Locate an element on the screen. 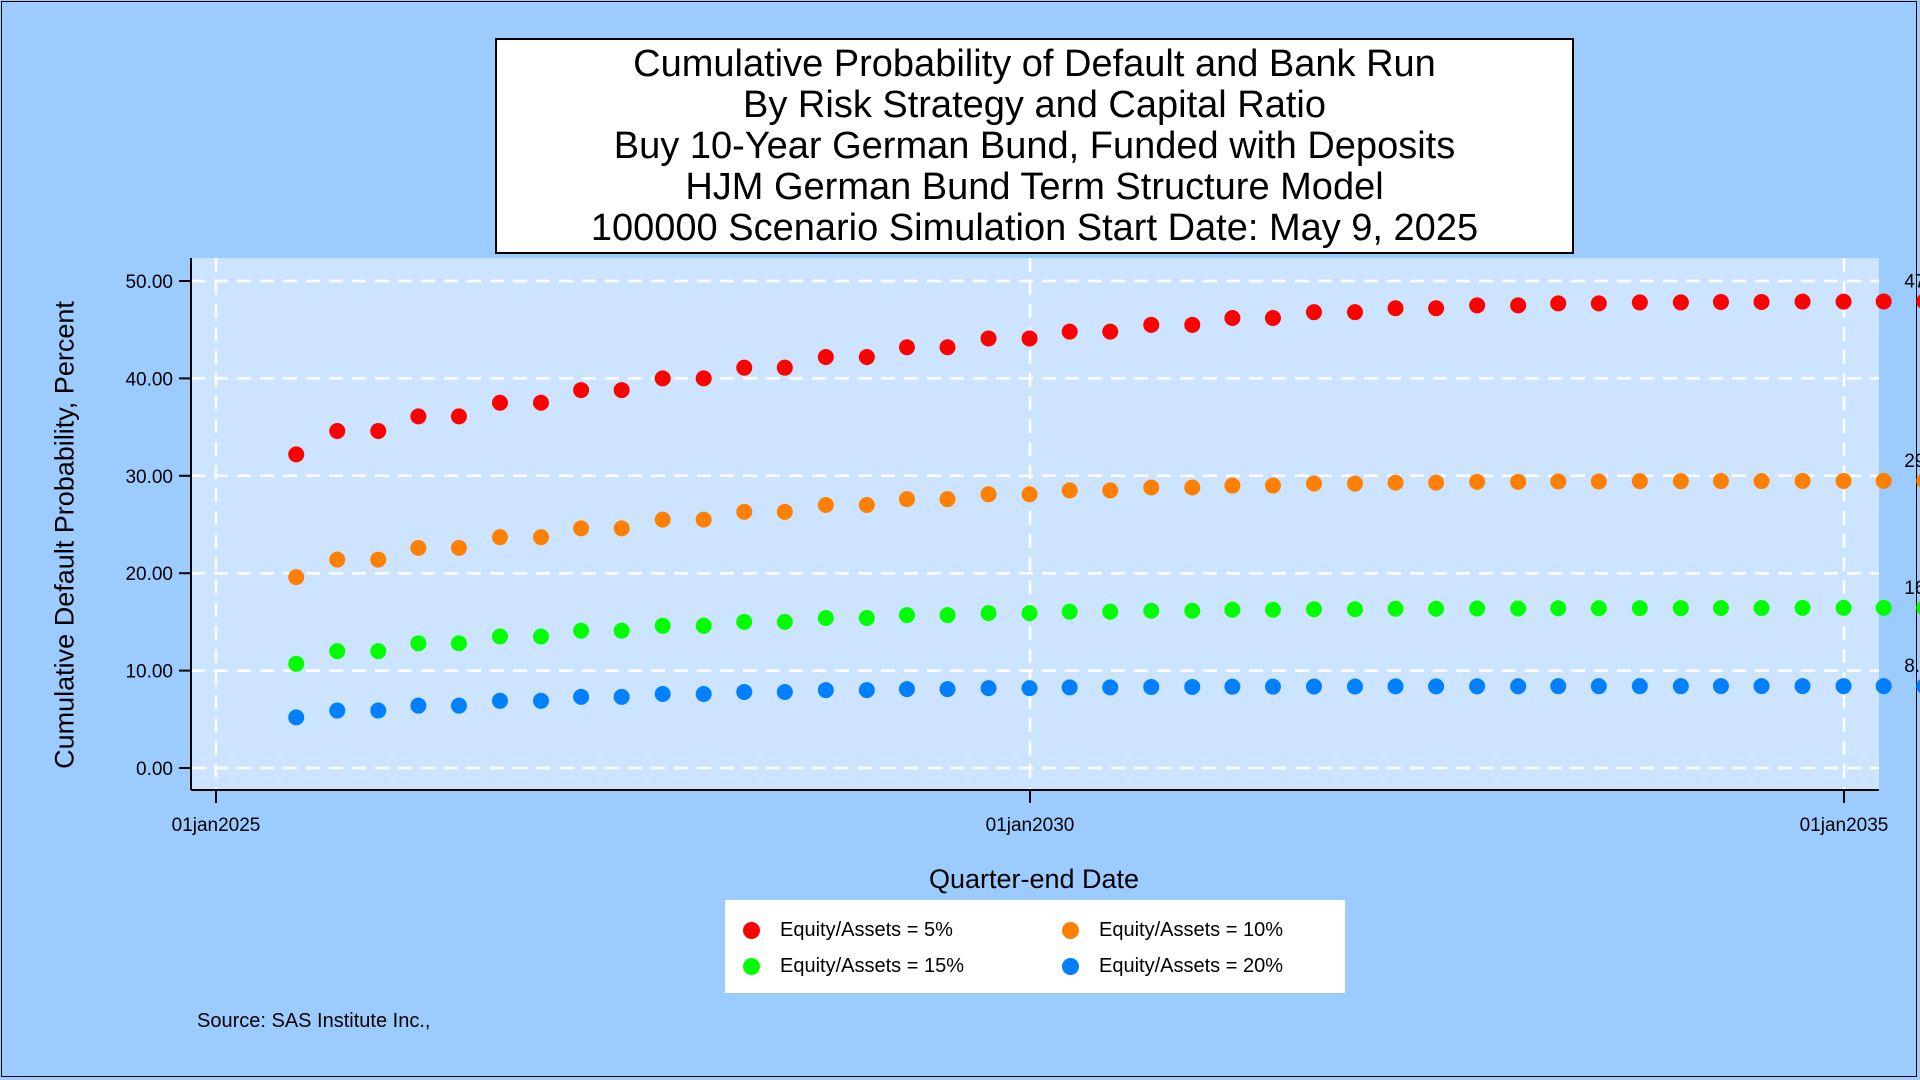 The width and height of the screenshot is (1920, 1080). legend-item-15pct: Equity/Assets = 15% is located at coordinates (853, 966).